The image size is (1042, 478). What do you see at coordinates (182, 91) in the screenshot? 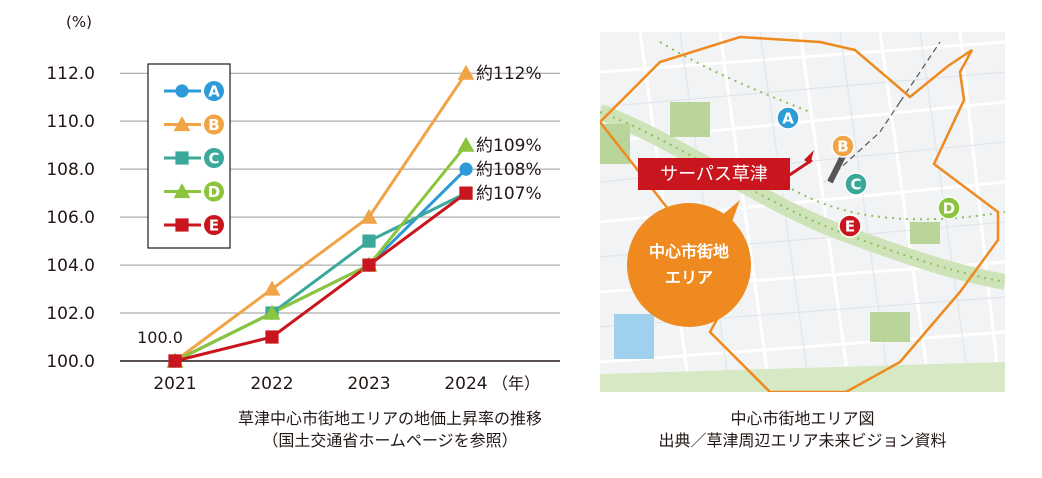
I see `legend-marker-A` at bounding box center [182, 91].